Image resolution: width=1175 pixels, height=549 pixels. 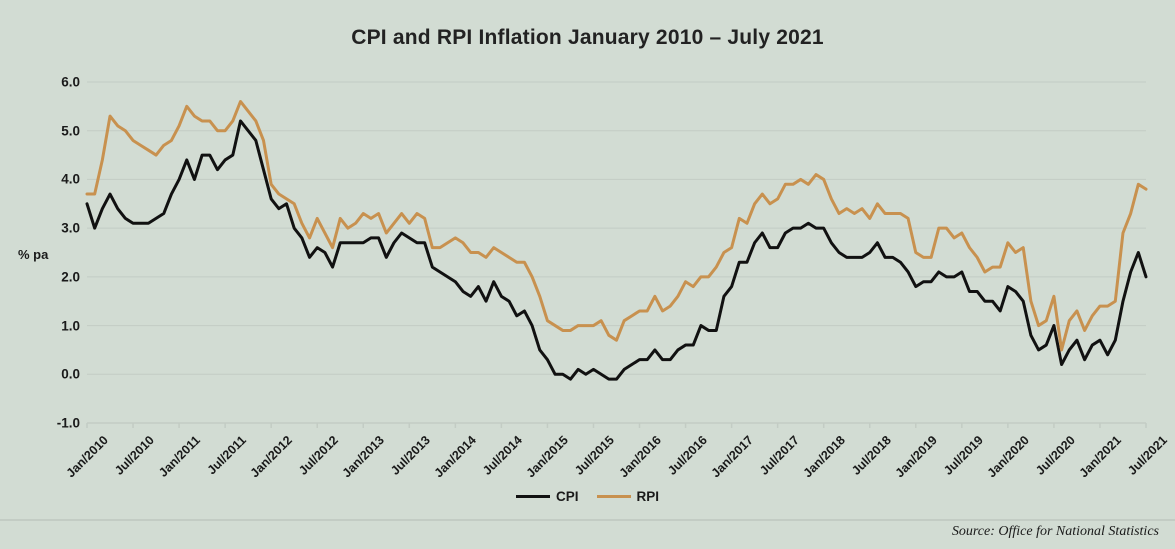 What do you see at coordinates (319, 455) in the screenshot?
I see `x-axis-tick-label: Jul/2012` at bounding box center [319, 455].